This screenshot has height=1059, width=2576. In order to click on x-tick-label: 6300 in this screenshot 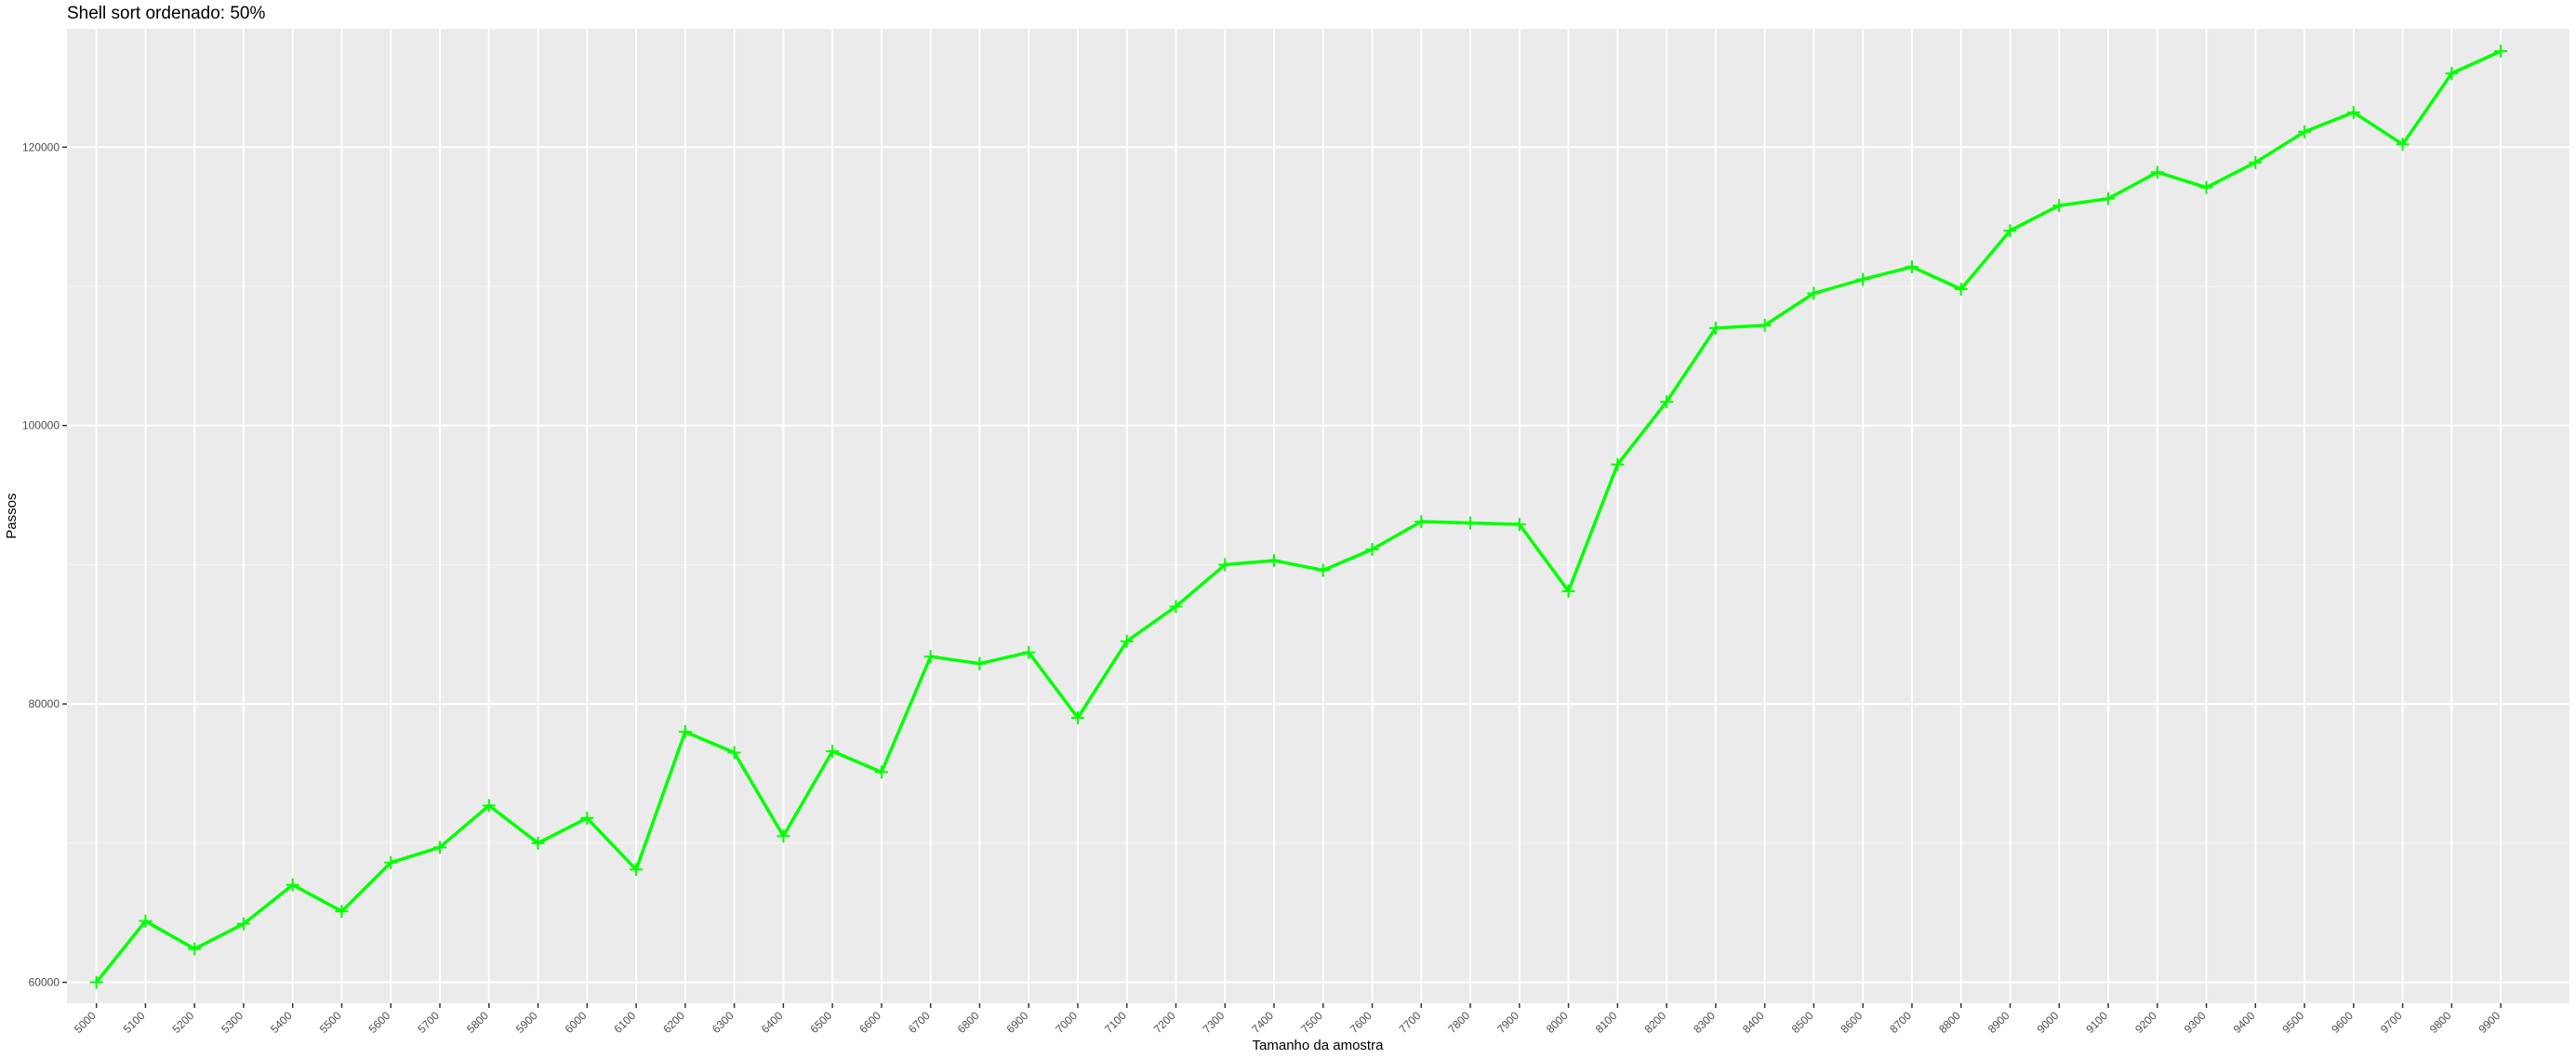, I will do `click(723, 1022)`.